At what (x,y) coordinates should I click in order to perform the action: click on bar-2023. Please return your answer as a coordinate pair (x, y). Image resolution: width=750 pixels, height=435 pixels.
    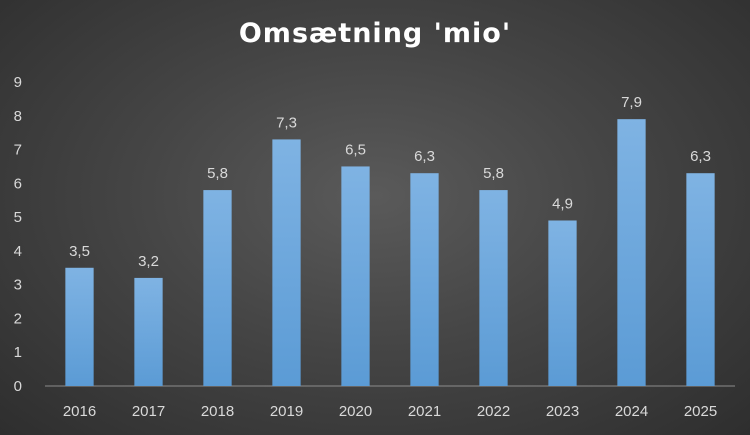
    Looking at the image, I should click on (562, 303).